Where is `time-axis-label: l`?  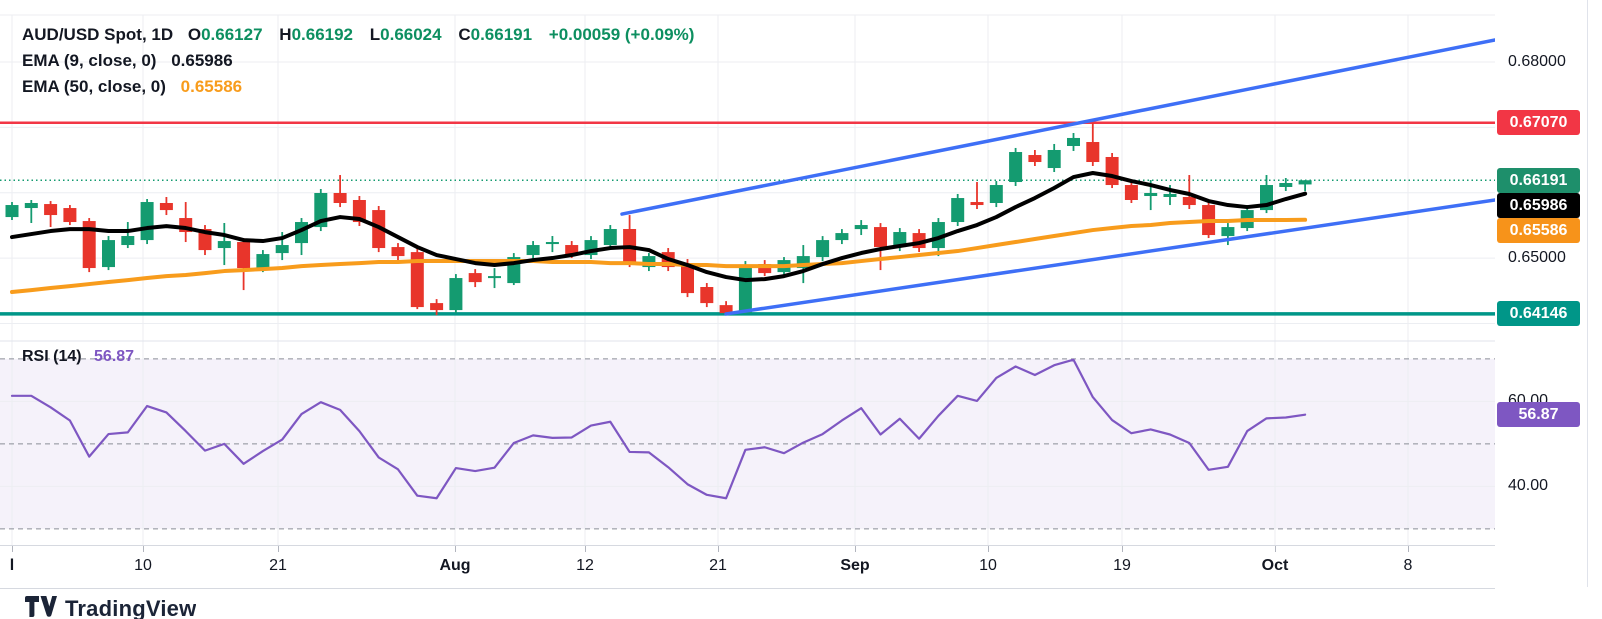
time-axis-label: l is located at coordinates (12, 565).